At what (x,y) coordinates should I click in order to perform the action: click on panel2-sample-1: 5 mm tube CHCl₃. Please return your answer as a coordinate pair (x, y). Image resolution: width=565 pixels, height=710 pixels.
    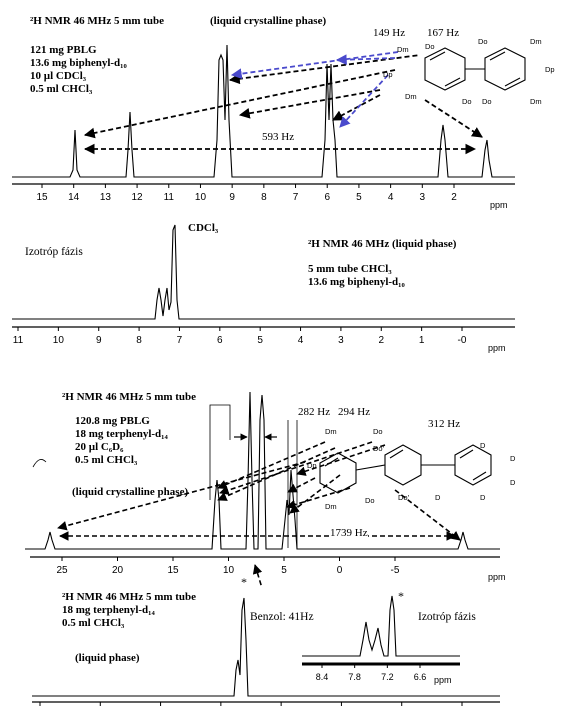
    Looking at the image, I should click on (350, 269).